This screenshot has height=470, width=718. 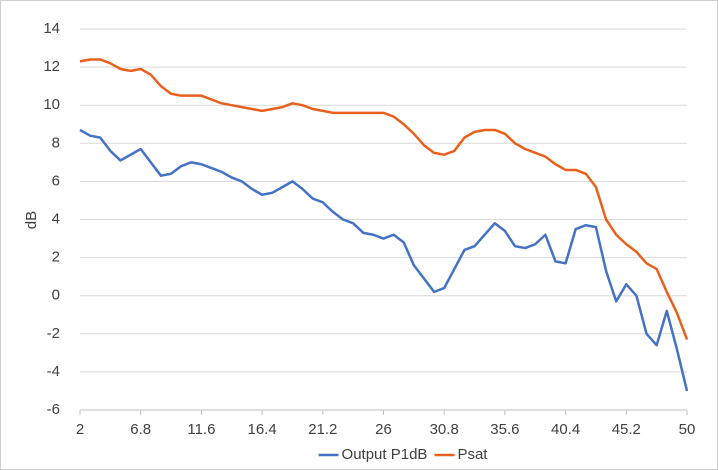 I want to click on x-tick-label: 6.8, so click(x=140, y=429).